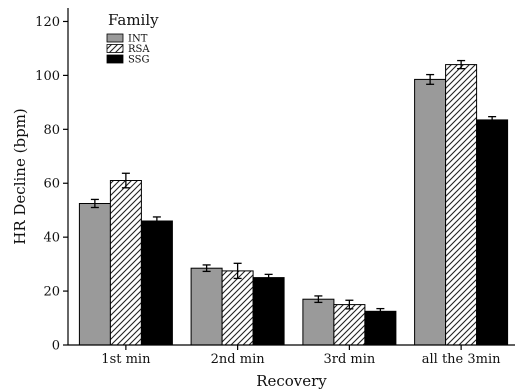  I want to click on y-tick-label: 100, so click(47, 76).